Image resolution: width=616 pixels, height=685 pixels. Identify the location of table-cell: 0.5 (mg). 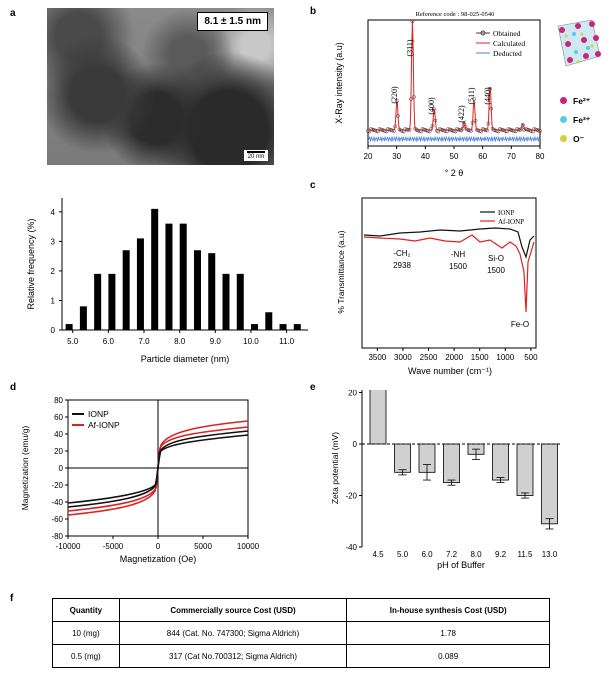
(86, 656).